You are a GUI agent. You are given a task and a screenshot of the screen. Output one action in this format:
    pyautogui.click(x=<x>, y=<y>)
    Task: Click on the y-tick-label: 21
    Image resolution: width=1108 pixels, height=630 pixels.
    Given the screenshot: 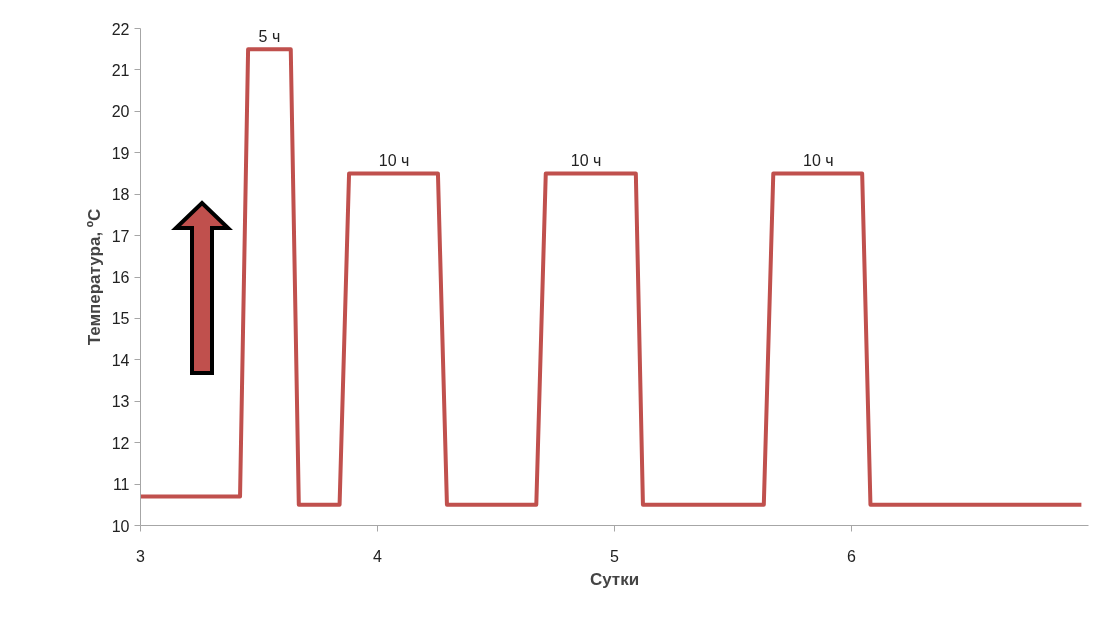 What is the action you would take?
    pyautogui.click(x=120, y=70)
    